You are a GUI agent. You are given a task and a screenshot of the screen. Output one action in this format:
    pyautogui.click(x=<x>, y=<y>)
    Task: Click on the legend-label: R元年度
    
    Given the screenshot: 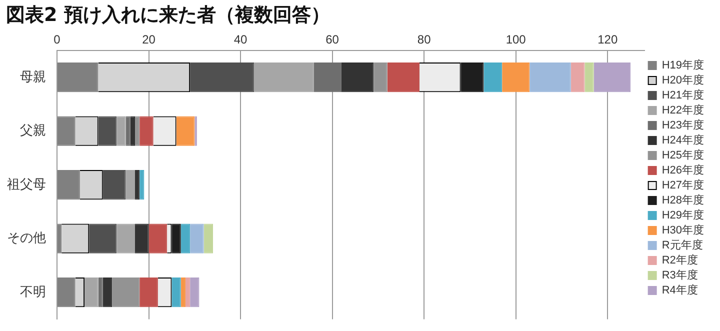 What is the action you would take?
    pyautogui.click(x=682, y=245)
    